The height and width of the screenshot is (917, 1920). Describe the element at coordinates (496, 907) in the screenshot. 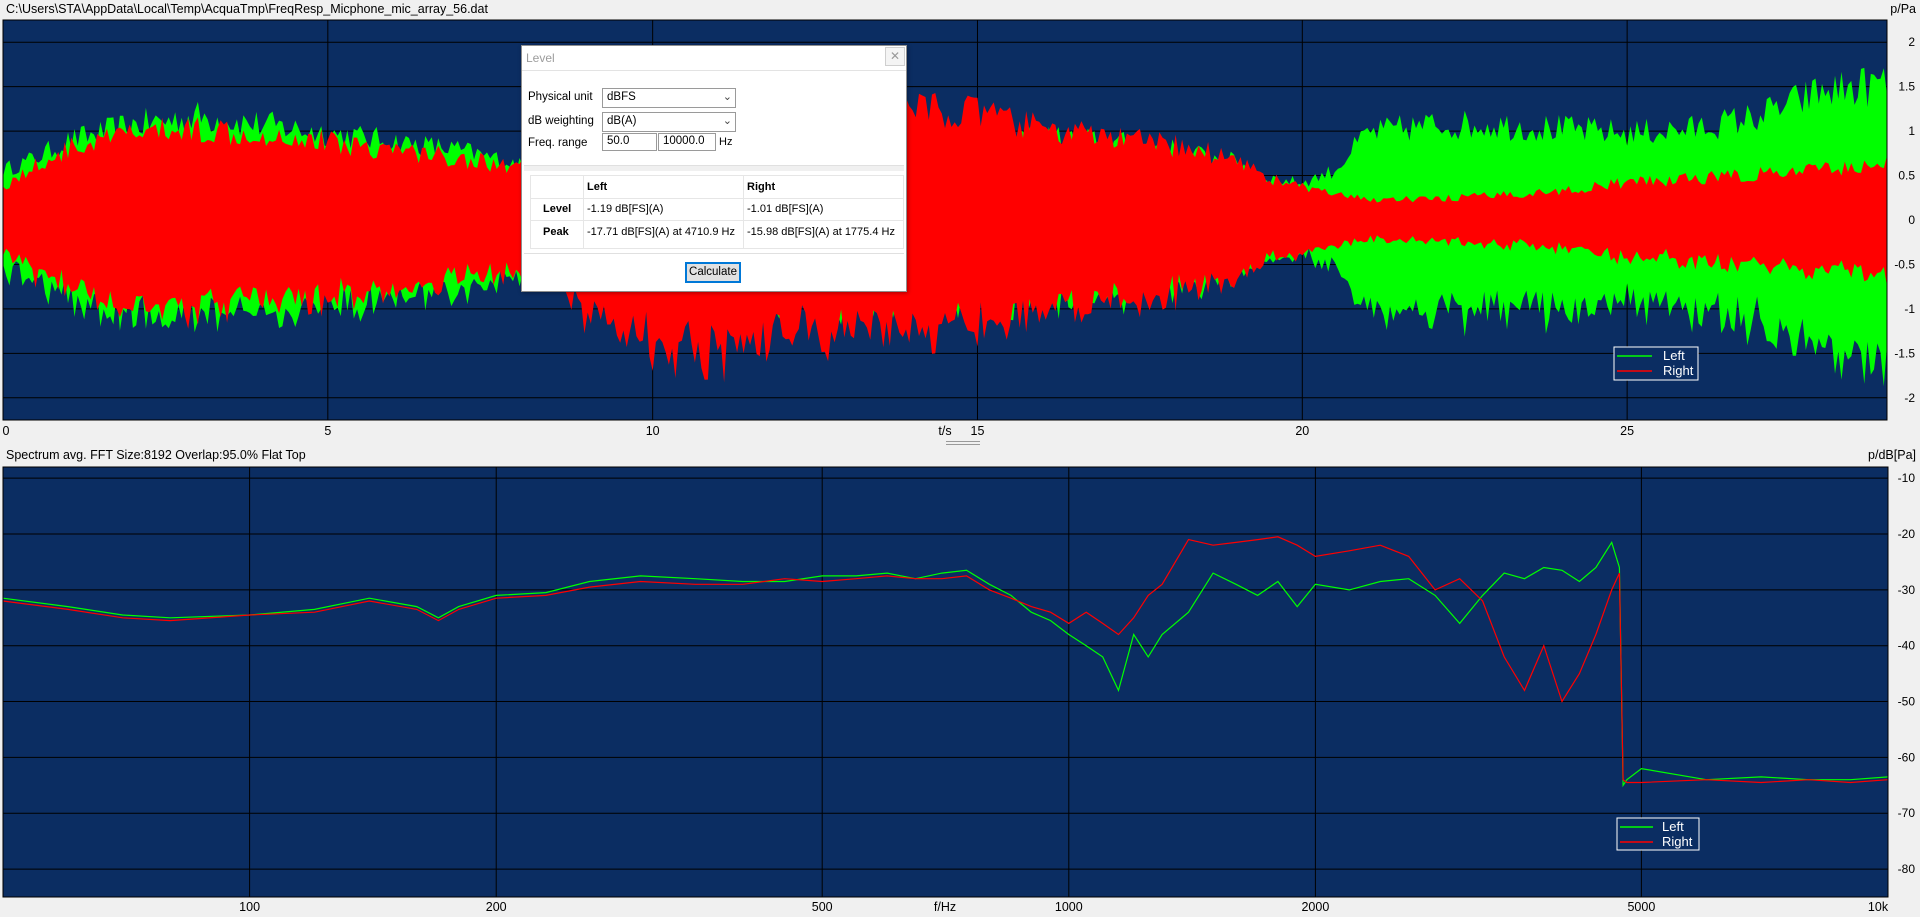

I see `tick-label-x: 200` at that location.